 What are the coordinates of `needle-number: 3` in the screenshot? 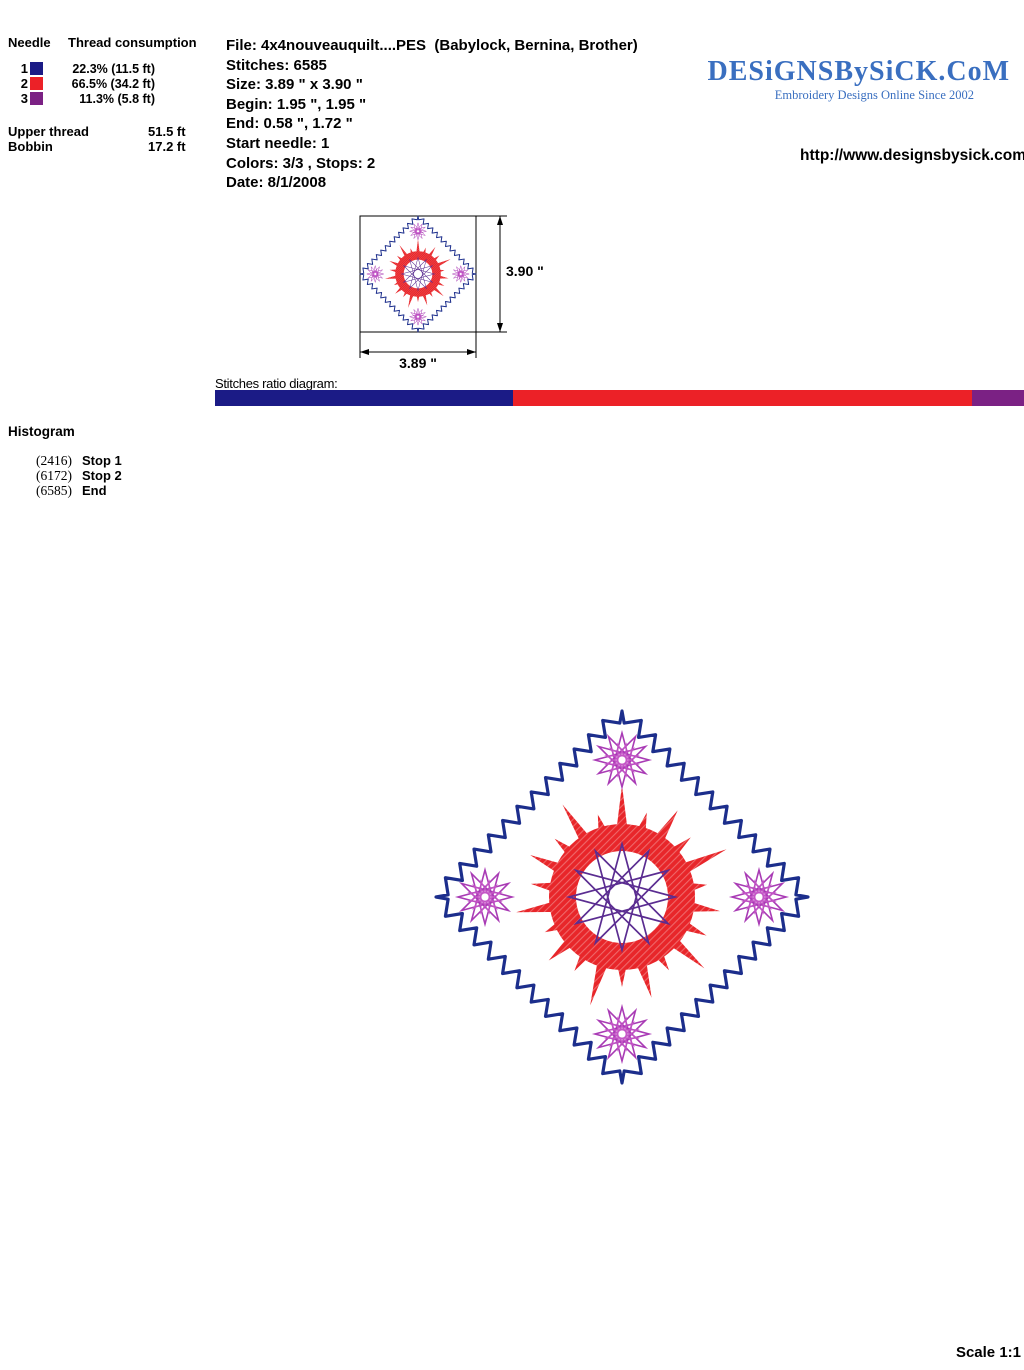 It's located at (24, 98).